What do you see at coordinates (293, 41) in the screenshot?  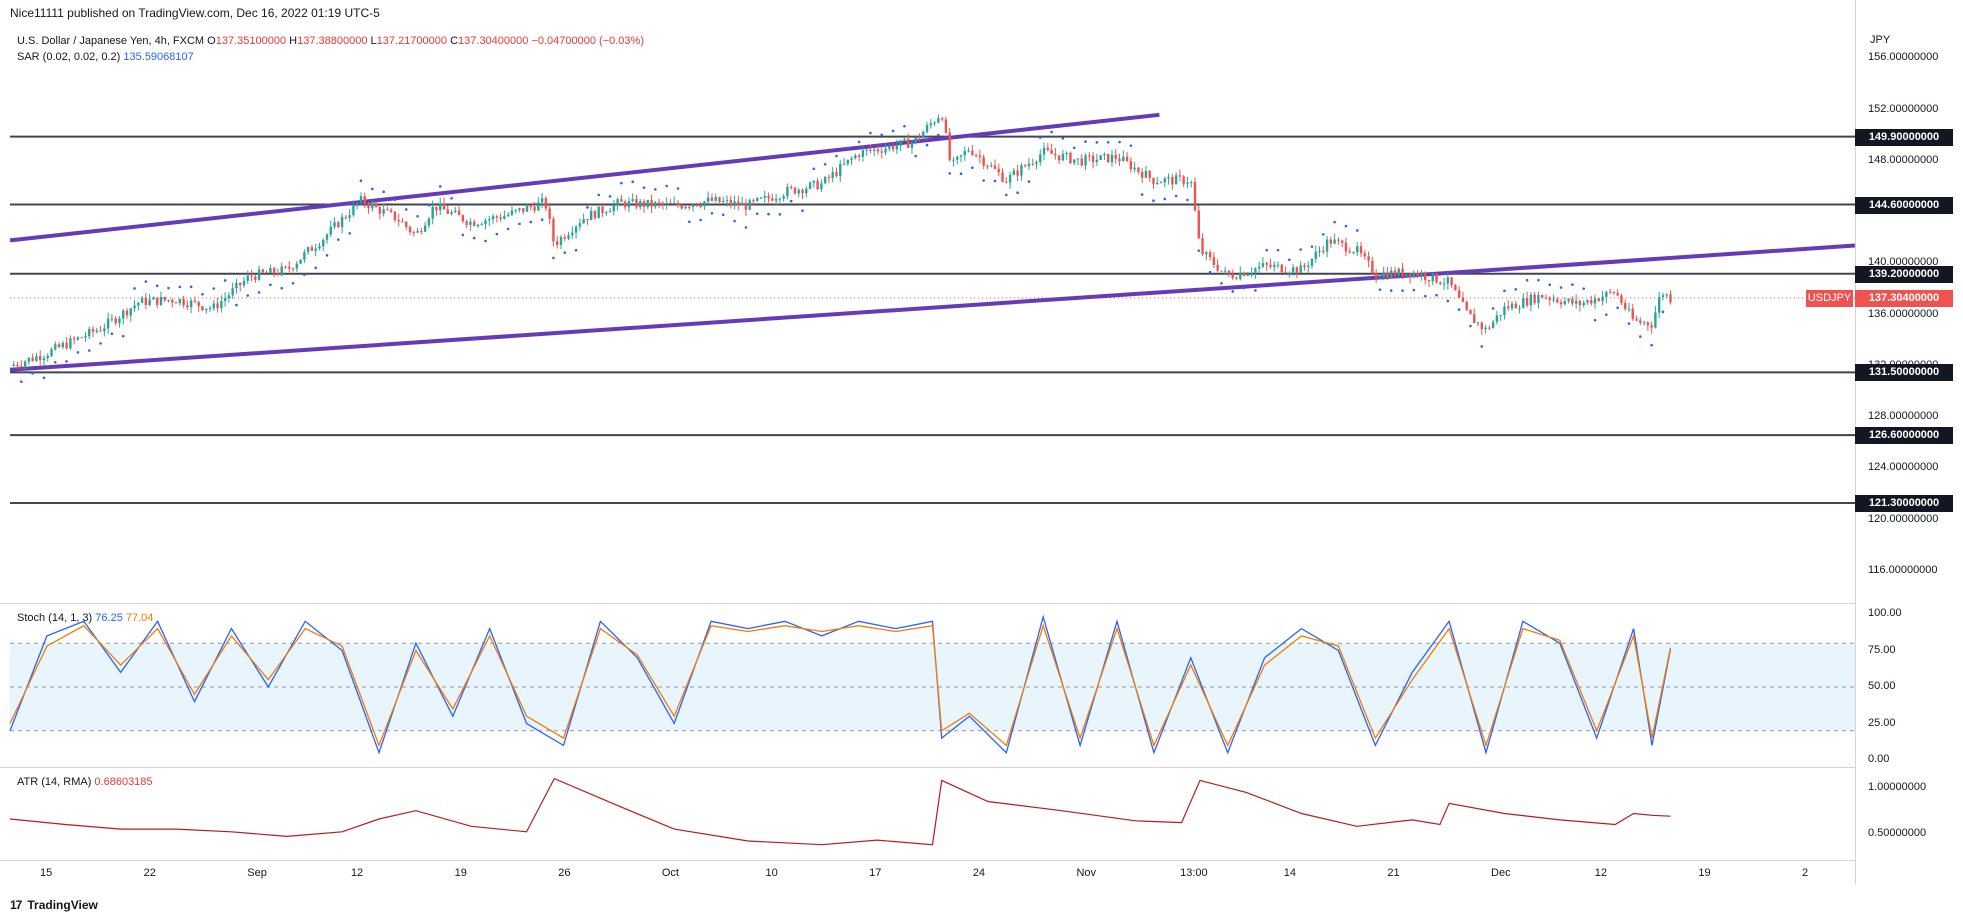 I see `high-label: H` at bounding box center [293, 41].